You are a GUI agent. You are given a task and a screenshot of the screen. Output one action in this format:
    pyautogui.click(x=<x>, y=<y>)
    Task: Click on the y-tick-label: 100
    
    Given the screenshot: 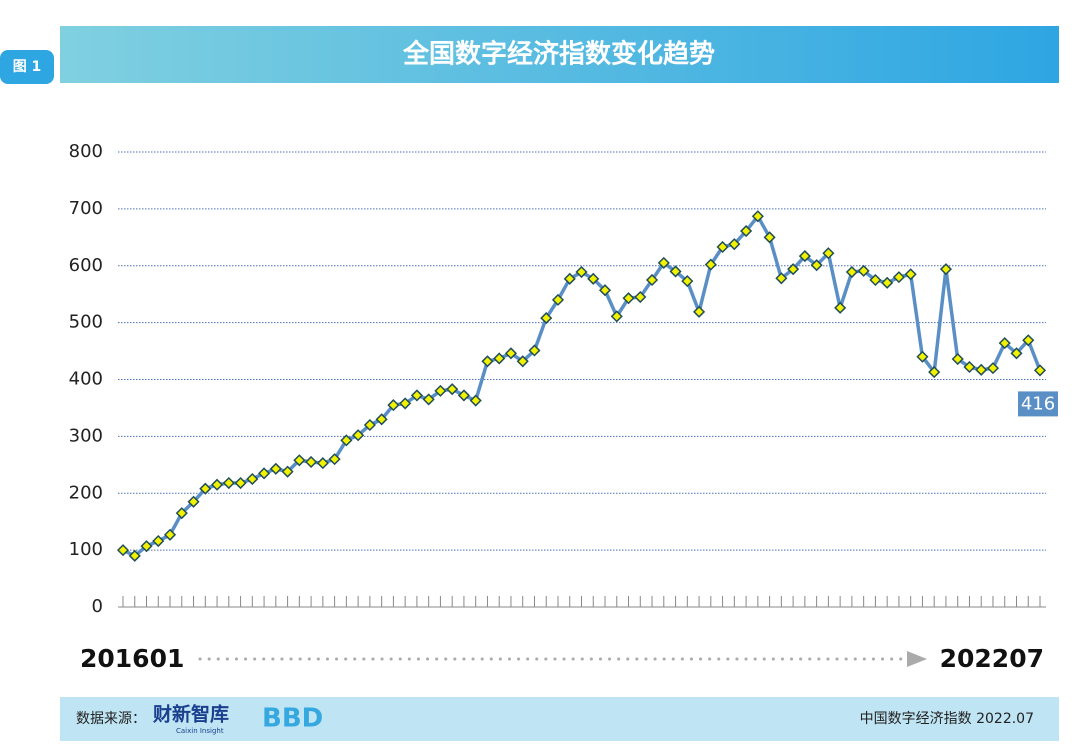 What is the action you would take?
    pyautogui.click(x=86, y=549)
    